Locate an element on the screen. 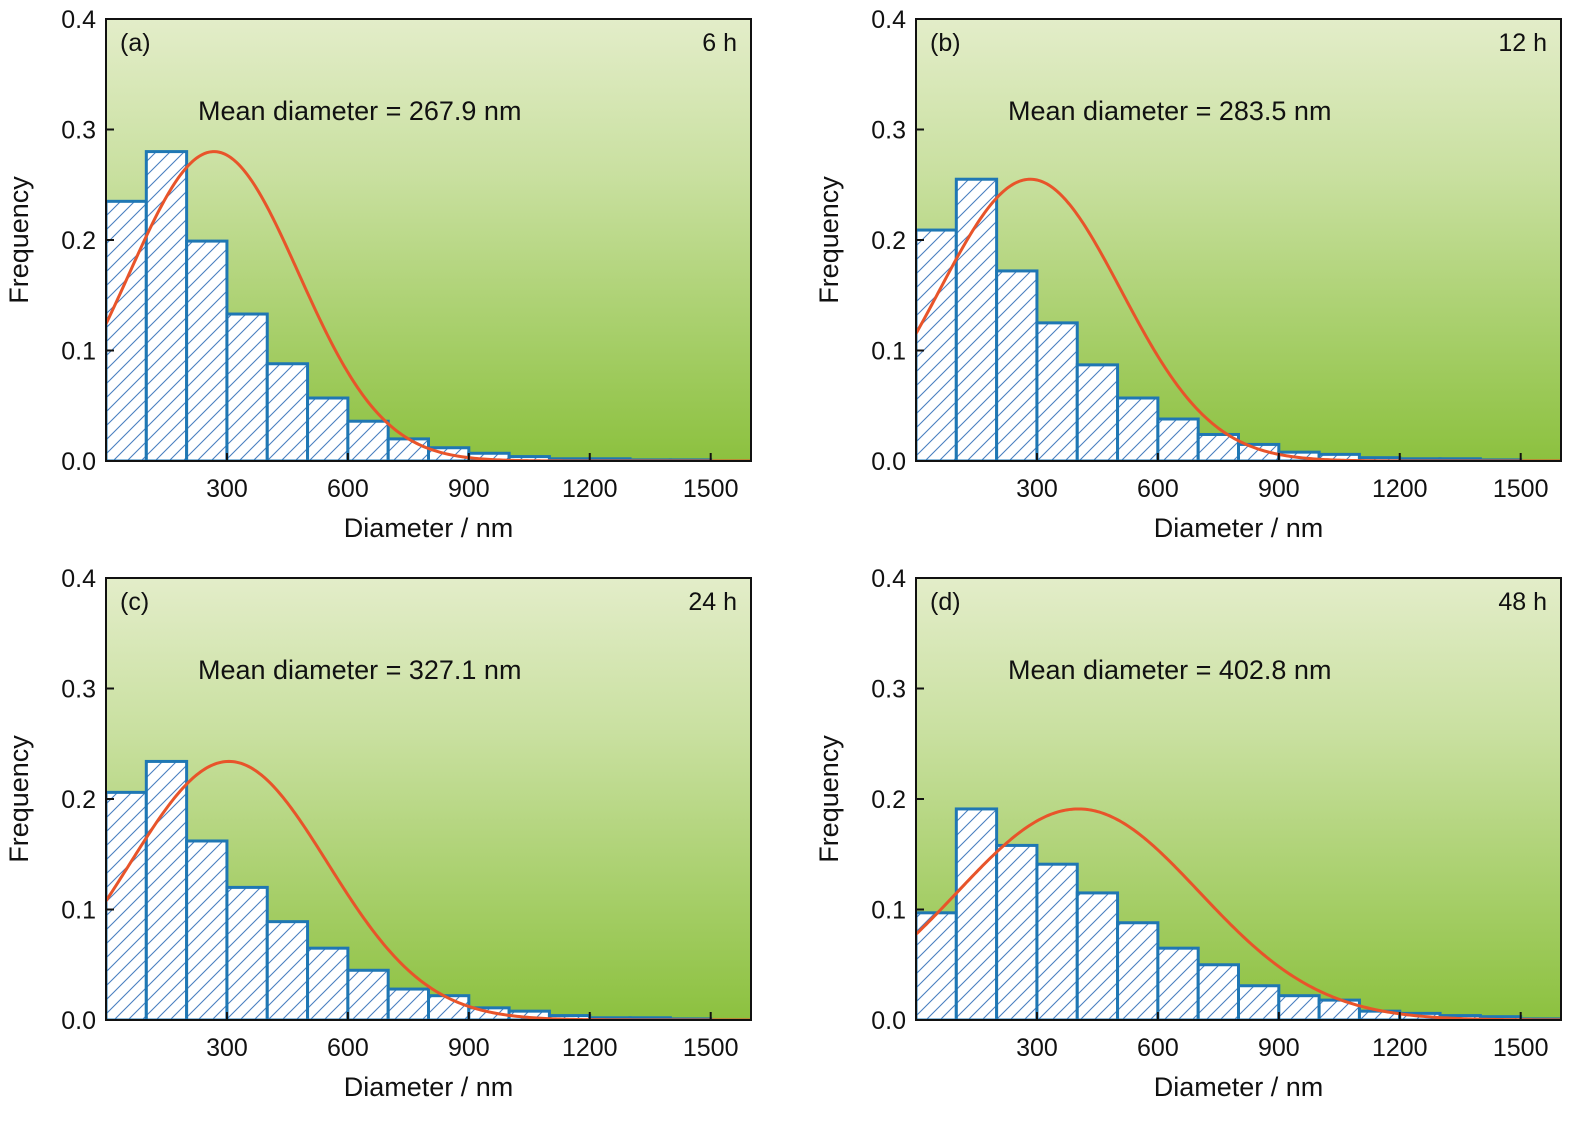  mean-diameter-annotation: Mean diameter = 283.5 nm is located at coordinates (1169, 111).